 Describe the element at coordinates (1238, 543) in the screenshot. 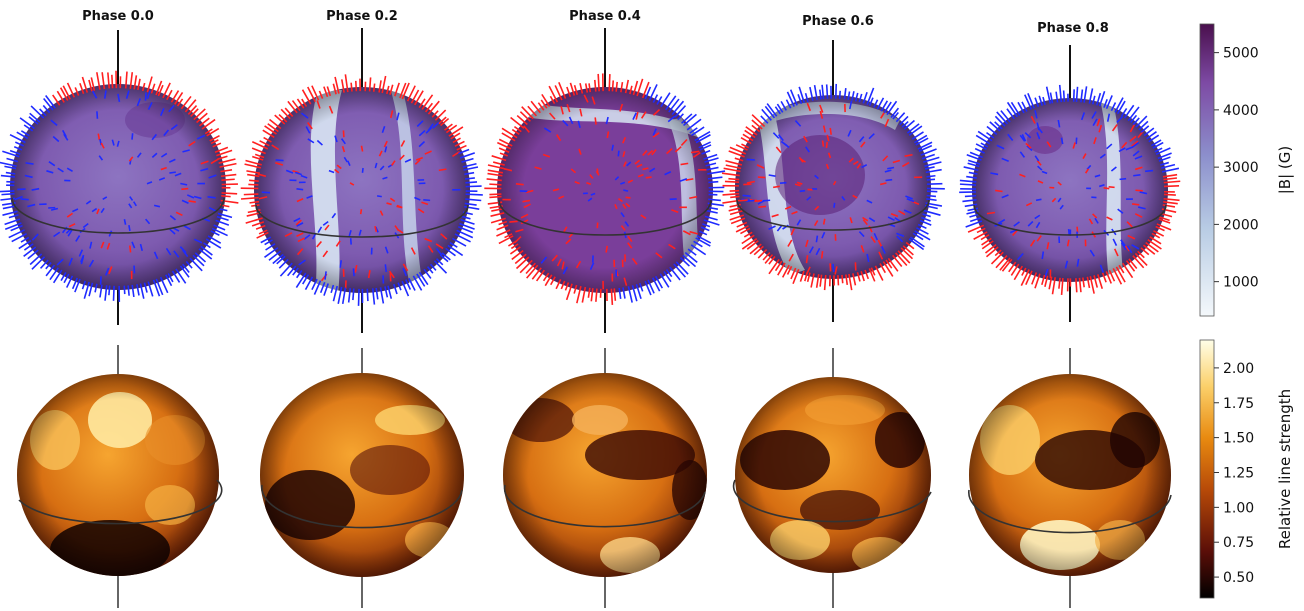

I see `colorbar-tick-label: 0.75` at that location.